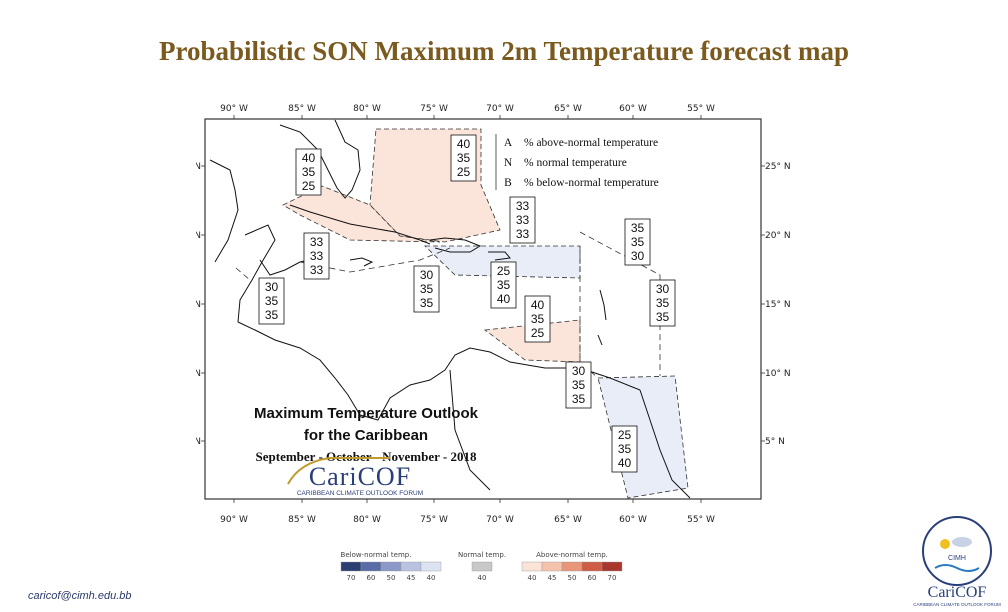 The height and width of the screenshot is (612, 1008). What do you see at coordinates (360, 493) in the screenshot?
I see `caricof-logo-subtext: CARIBBEAN CLIMATE OUTLOOK FORUM` at bounding box center [360, 493].